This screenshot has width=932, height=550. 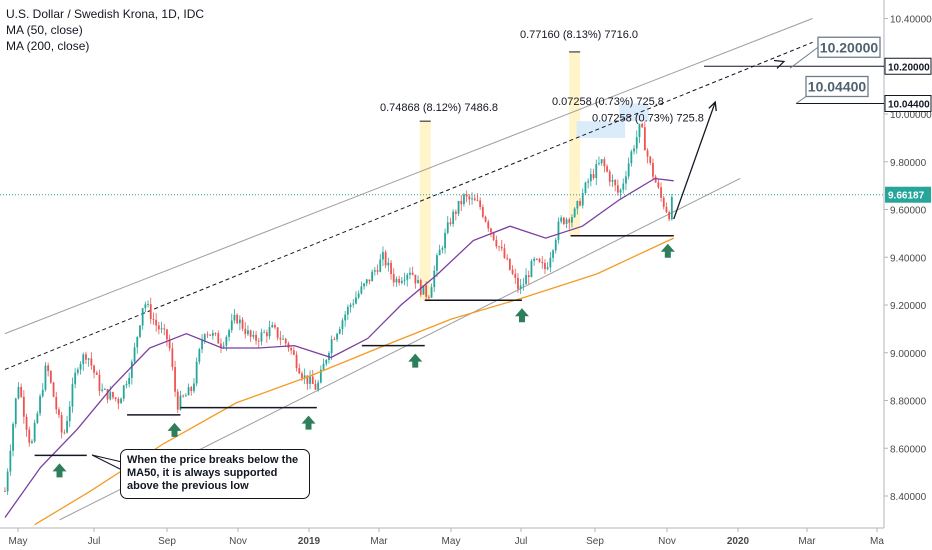 I want to click on y-tick-label: 9.60000, so click(x=908, y=211).